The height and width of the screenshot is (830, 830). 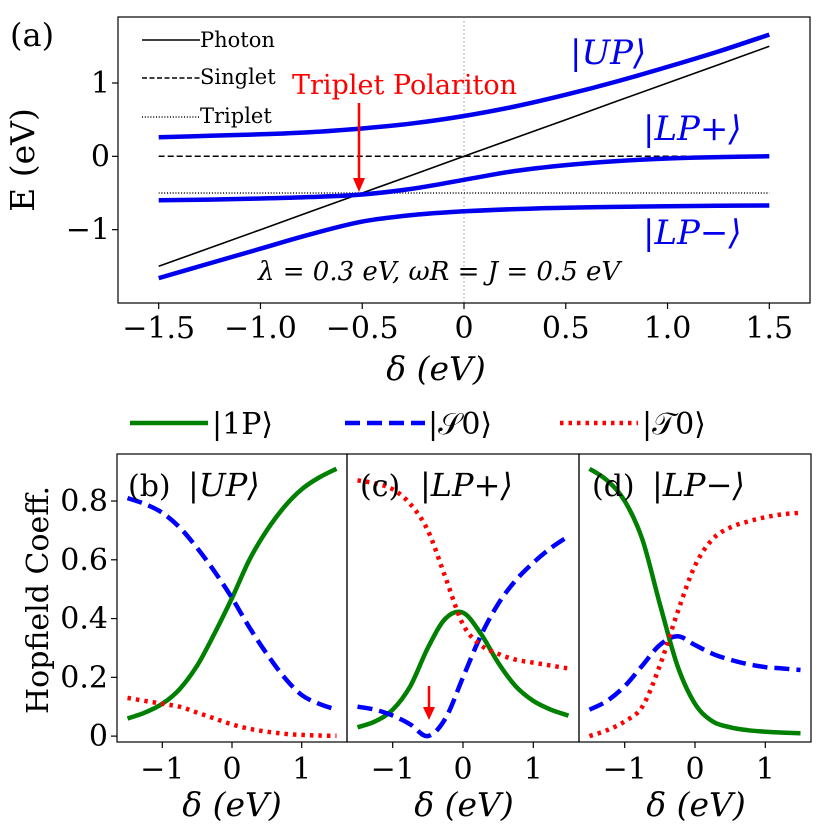 I want to click on panel-c-curves, so click(x=463, y=608).